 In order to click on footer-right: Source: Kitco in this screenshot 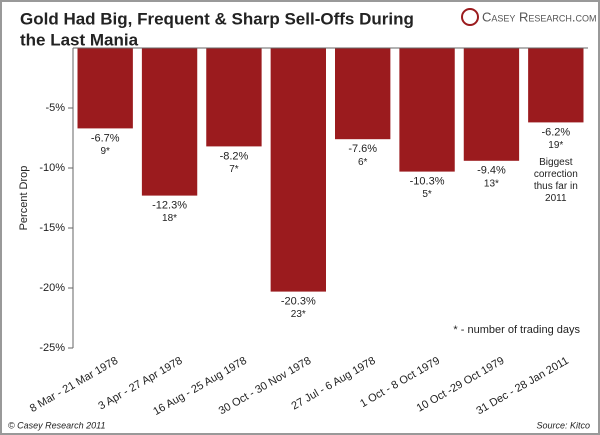, I will do `click(563, 425)`.